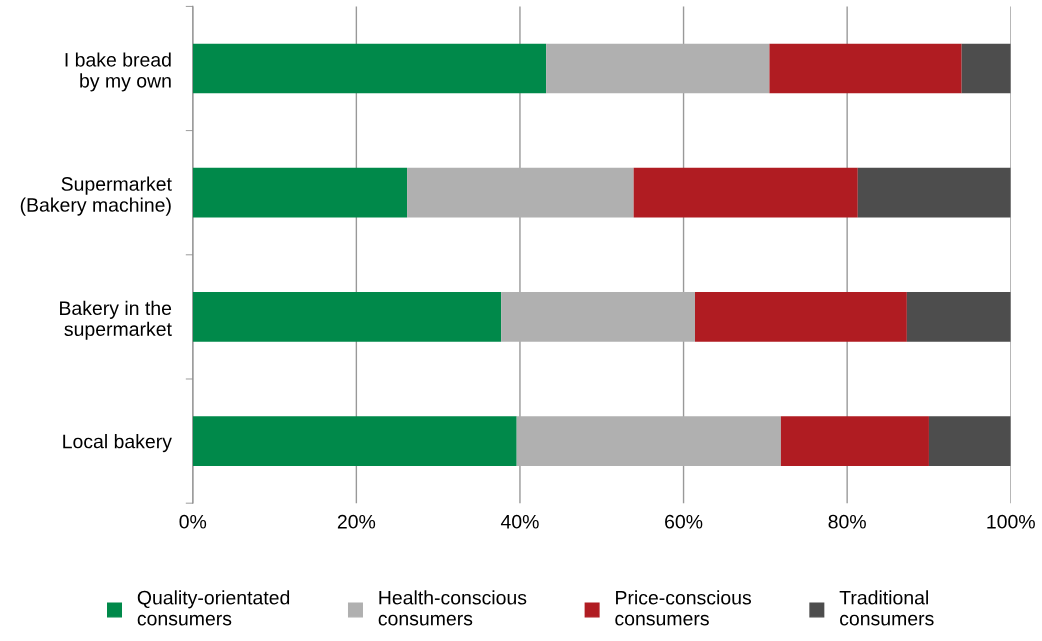 The height and width of the screenshot is (641, 1042). I want to click on legend-label: Price-conscious consumers, so click(683, 608).